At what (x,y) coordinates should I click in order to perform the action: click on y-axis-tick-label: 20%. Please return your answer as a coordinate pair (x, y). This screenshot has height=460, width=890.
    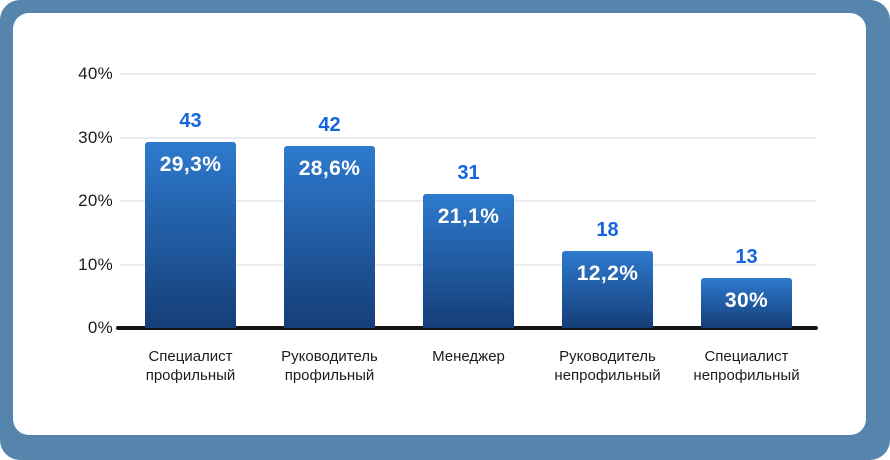
    Looking at the image, I should click on (95, 200).